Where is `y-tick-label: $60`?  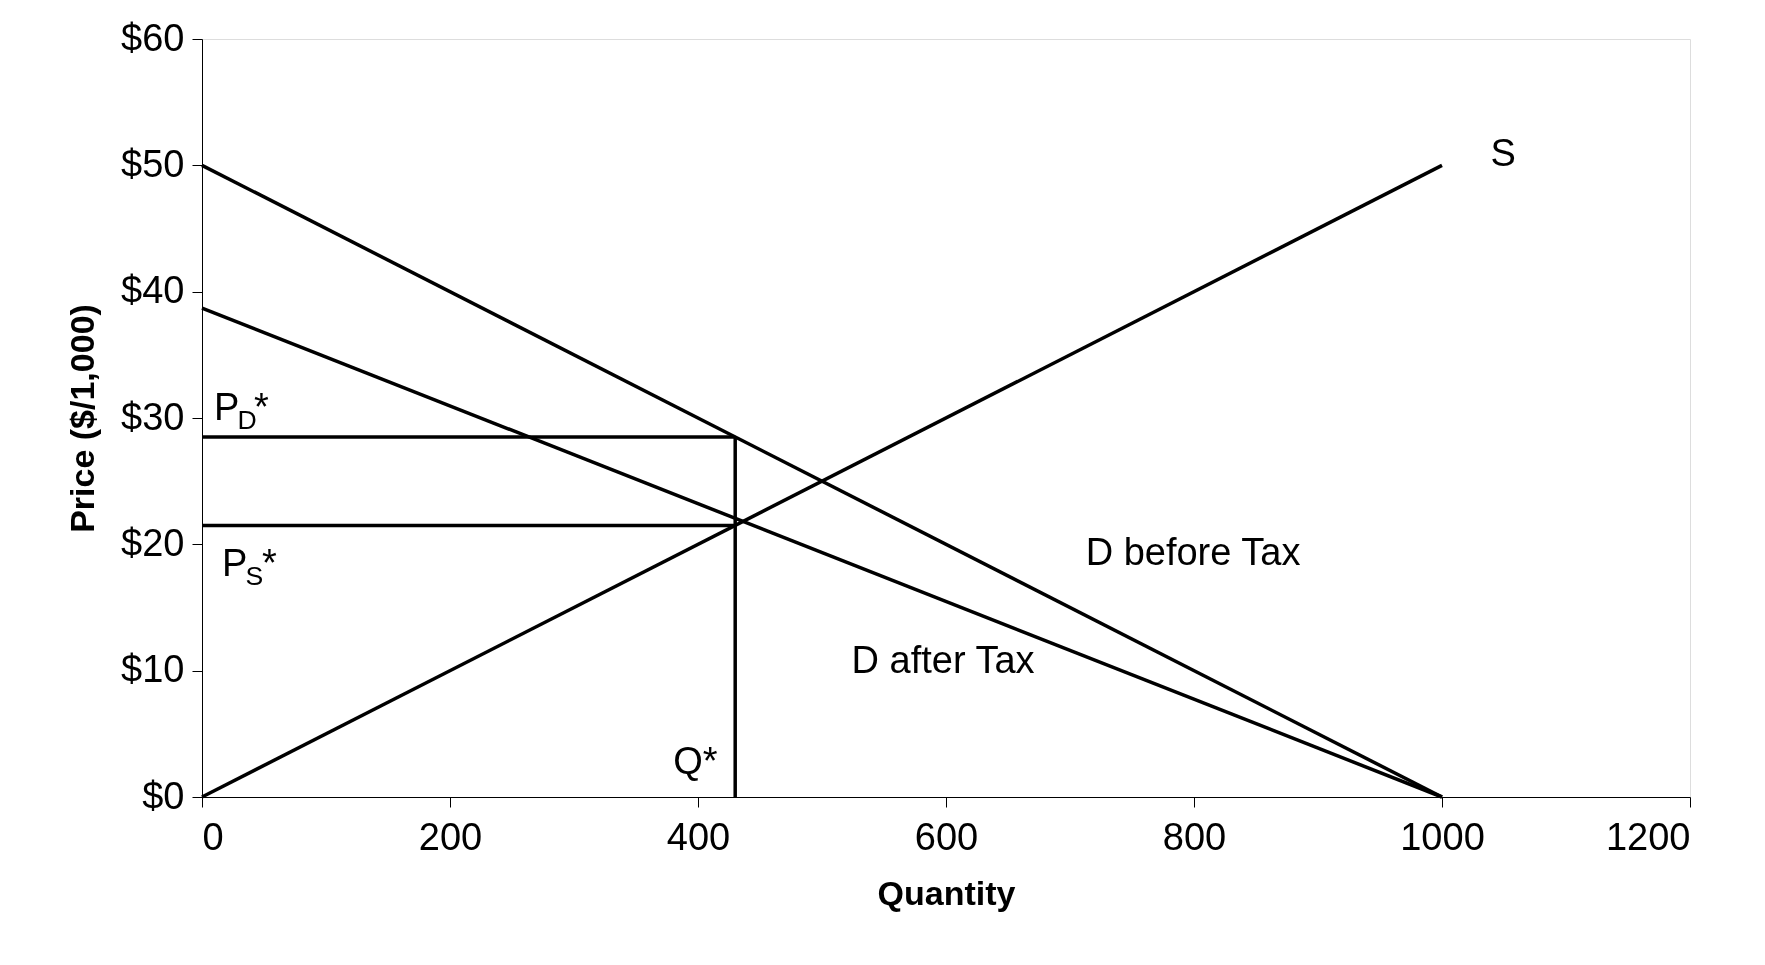
y-tick-label: $60 is located at coordinates (153, 37).